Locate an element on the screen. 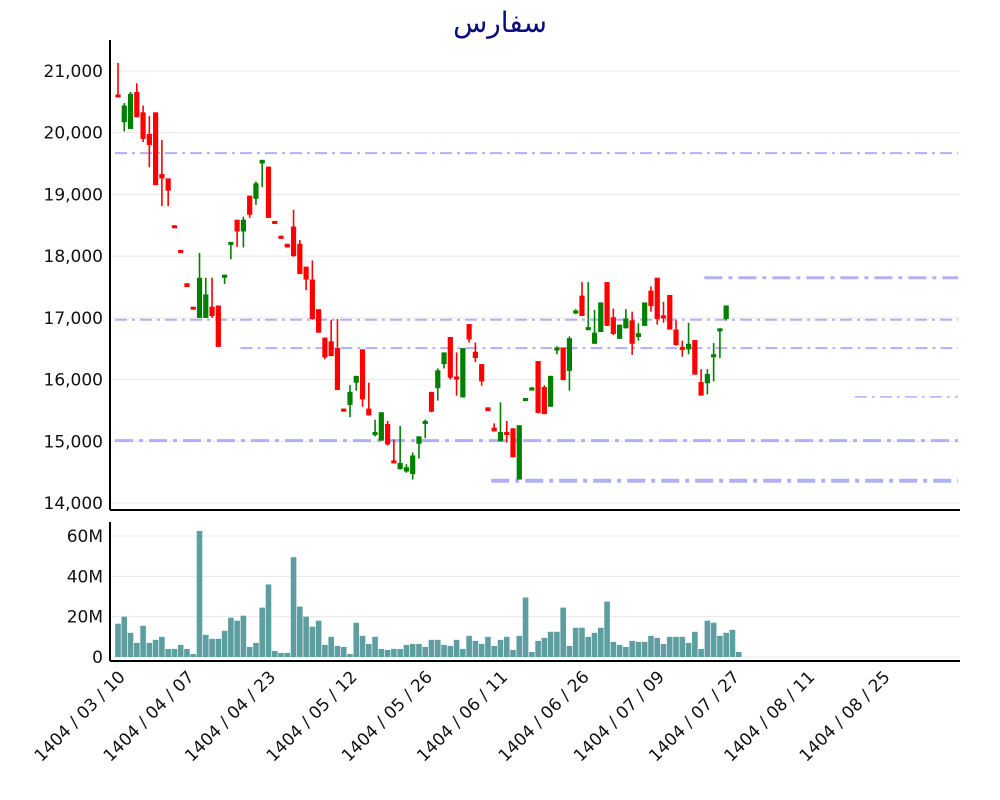 The height and width of the screenshot is (800, 1000). price-tick-label: 20,000 is located at coordinates (73, 134).